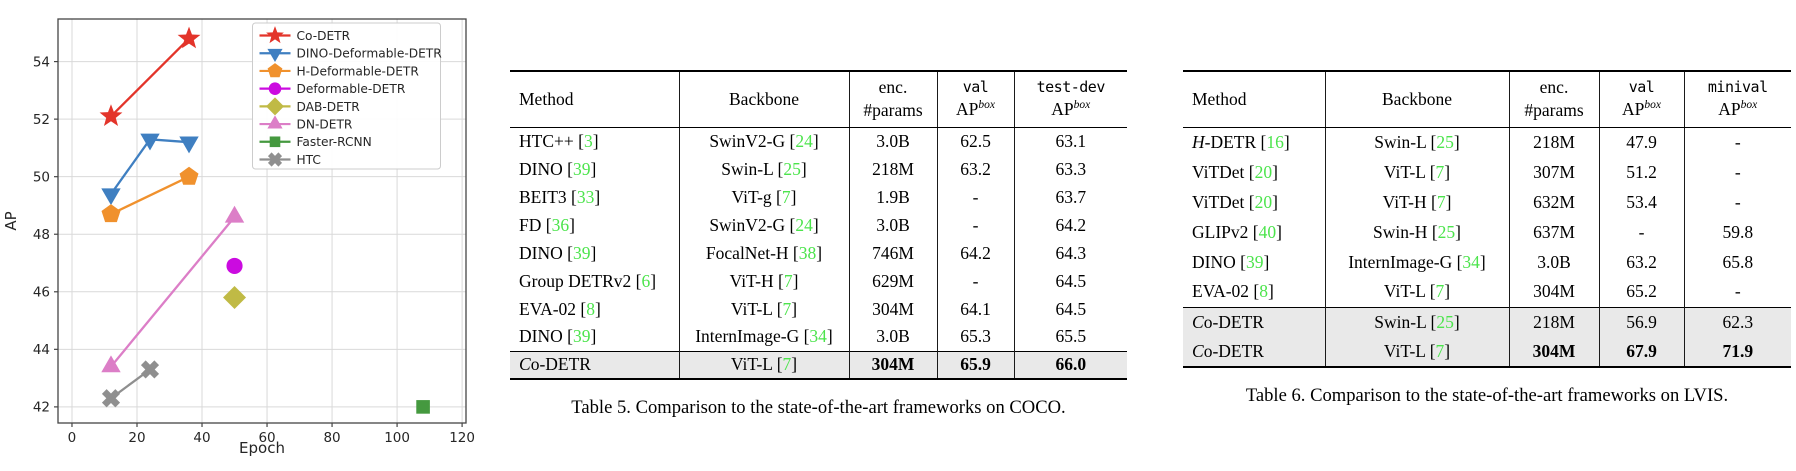 The width and height of the screenshot is (1796, 471). What do you see at coordinates (763, 169) in the screenshot?
I see `backbone-cell: Swin-L [25]` at bounding box center [763, 169].